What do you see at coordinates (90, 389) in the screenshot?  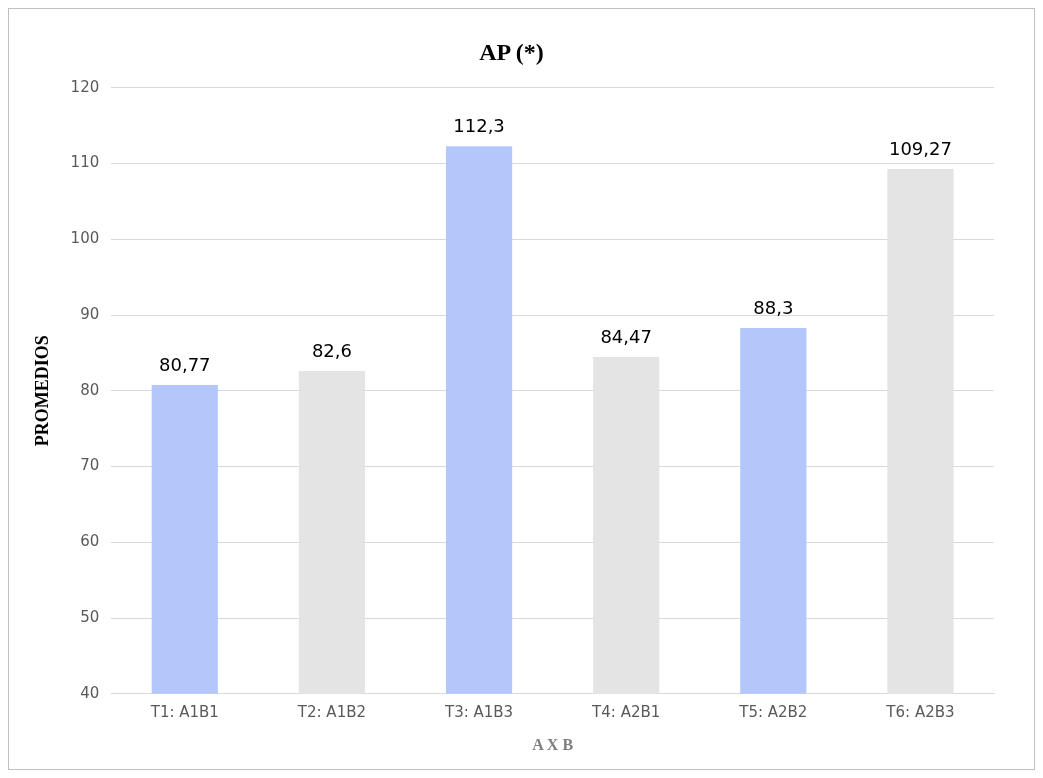 I see `y-tick-label: 80` at bounding box center [90, 389].